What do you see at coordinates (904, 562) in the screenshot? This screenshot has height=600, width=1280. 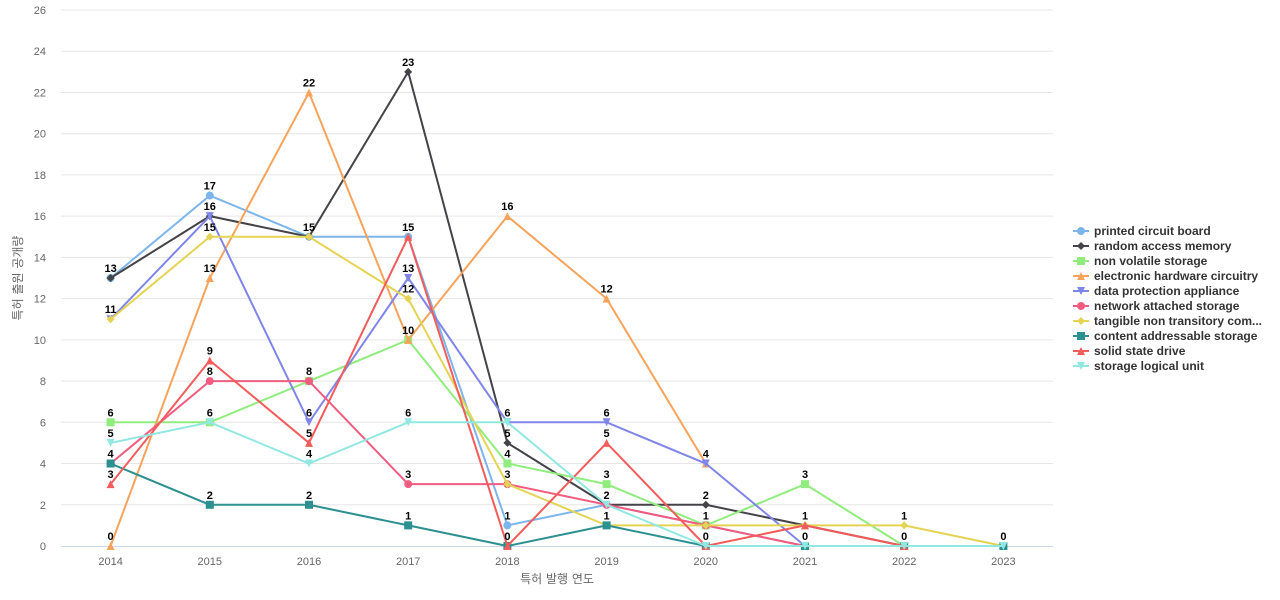 I see `x-tick-label: 2022` at bounding box center [904, 562].